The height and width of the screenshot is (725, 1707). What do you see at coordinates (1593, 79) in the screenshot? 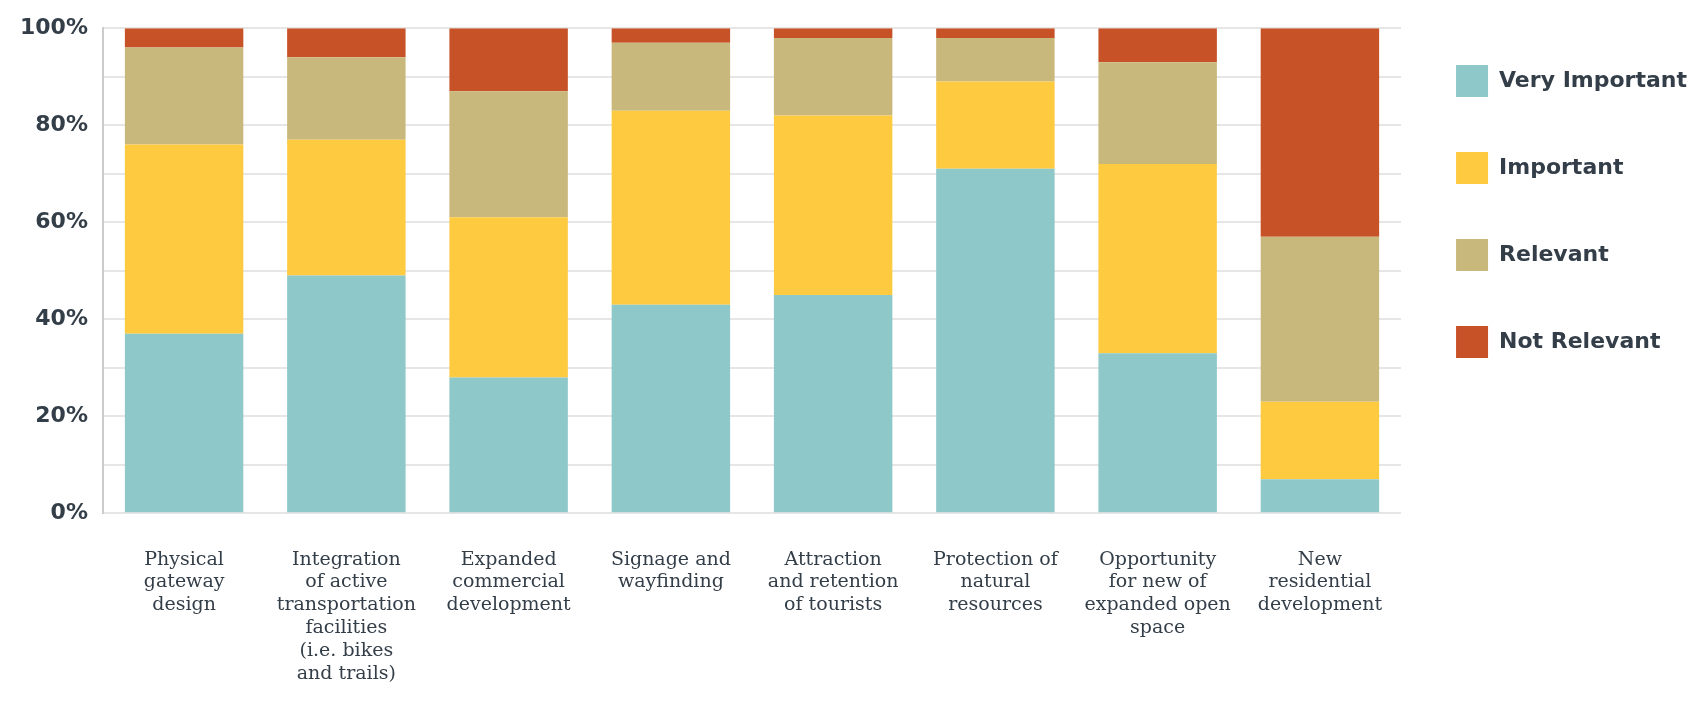
I see `legend-label: Very Important` at bounding box center [1593, 79].